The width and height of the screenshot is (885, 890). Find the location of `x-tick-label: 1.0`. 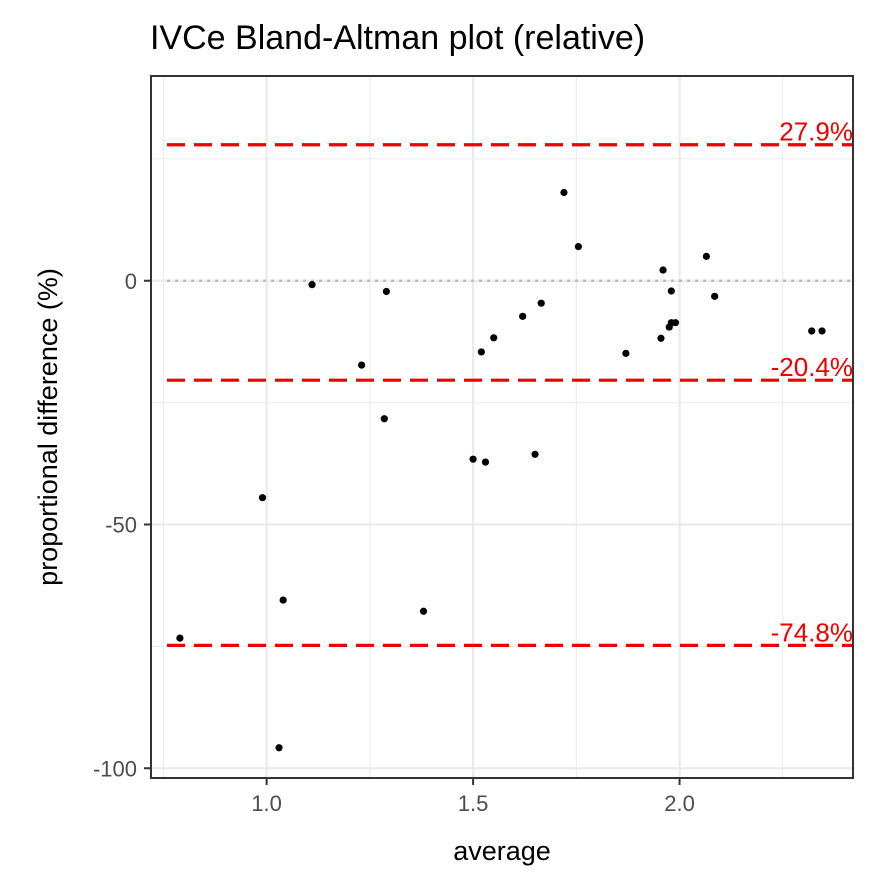

x-tick-label: 1.0 is located at coordinates (266, 803).